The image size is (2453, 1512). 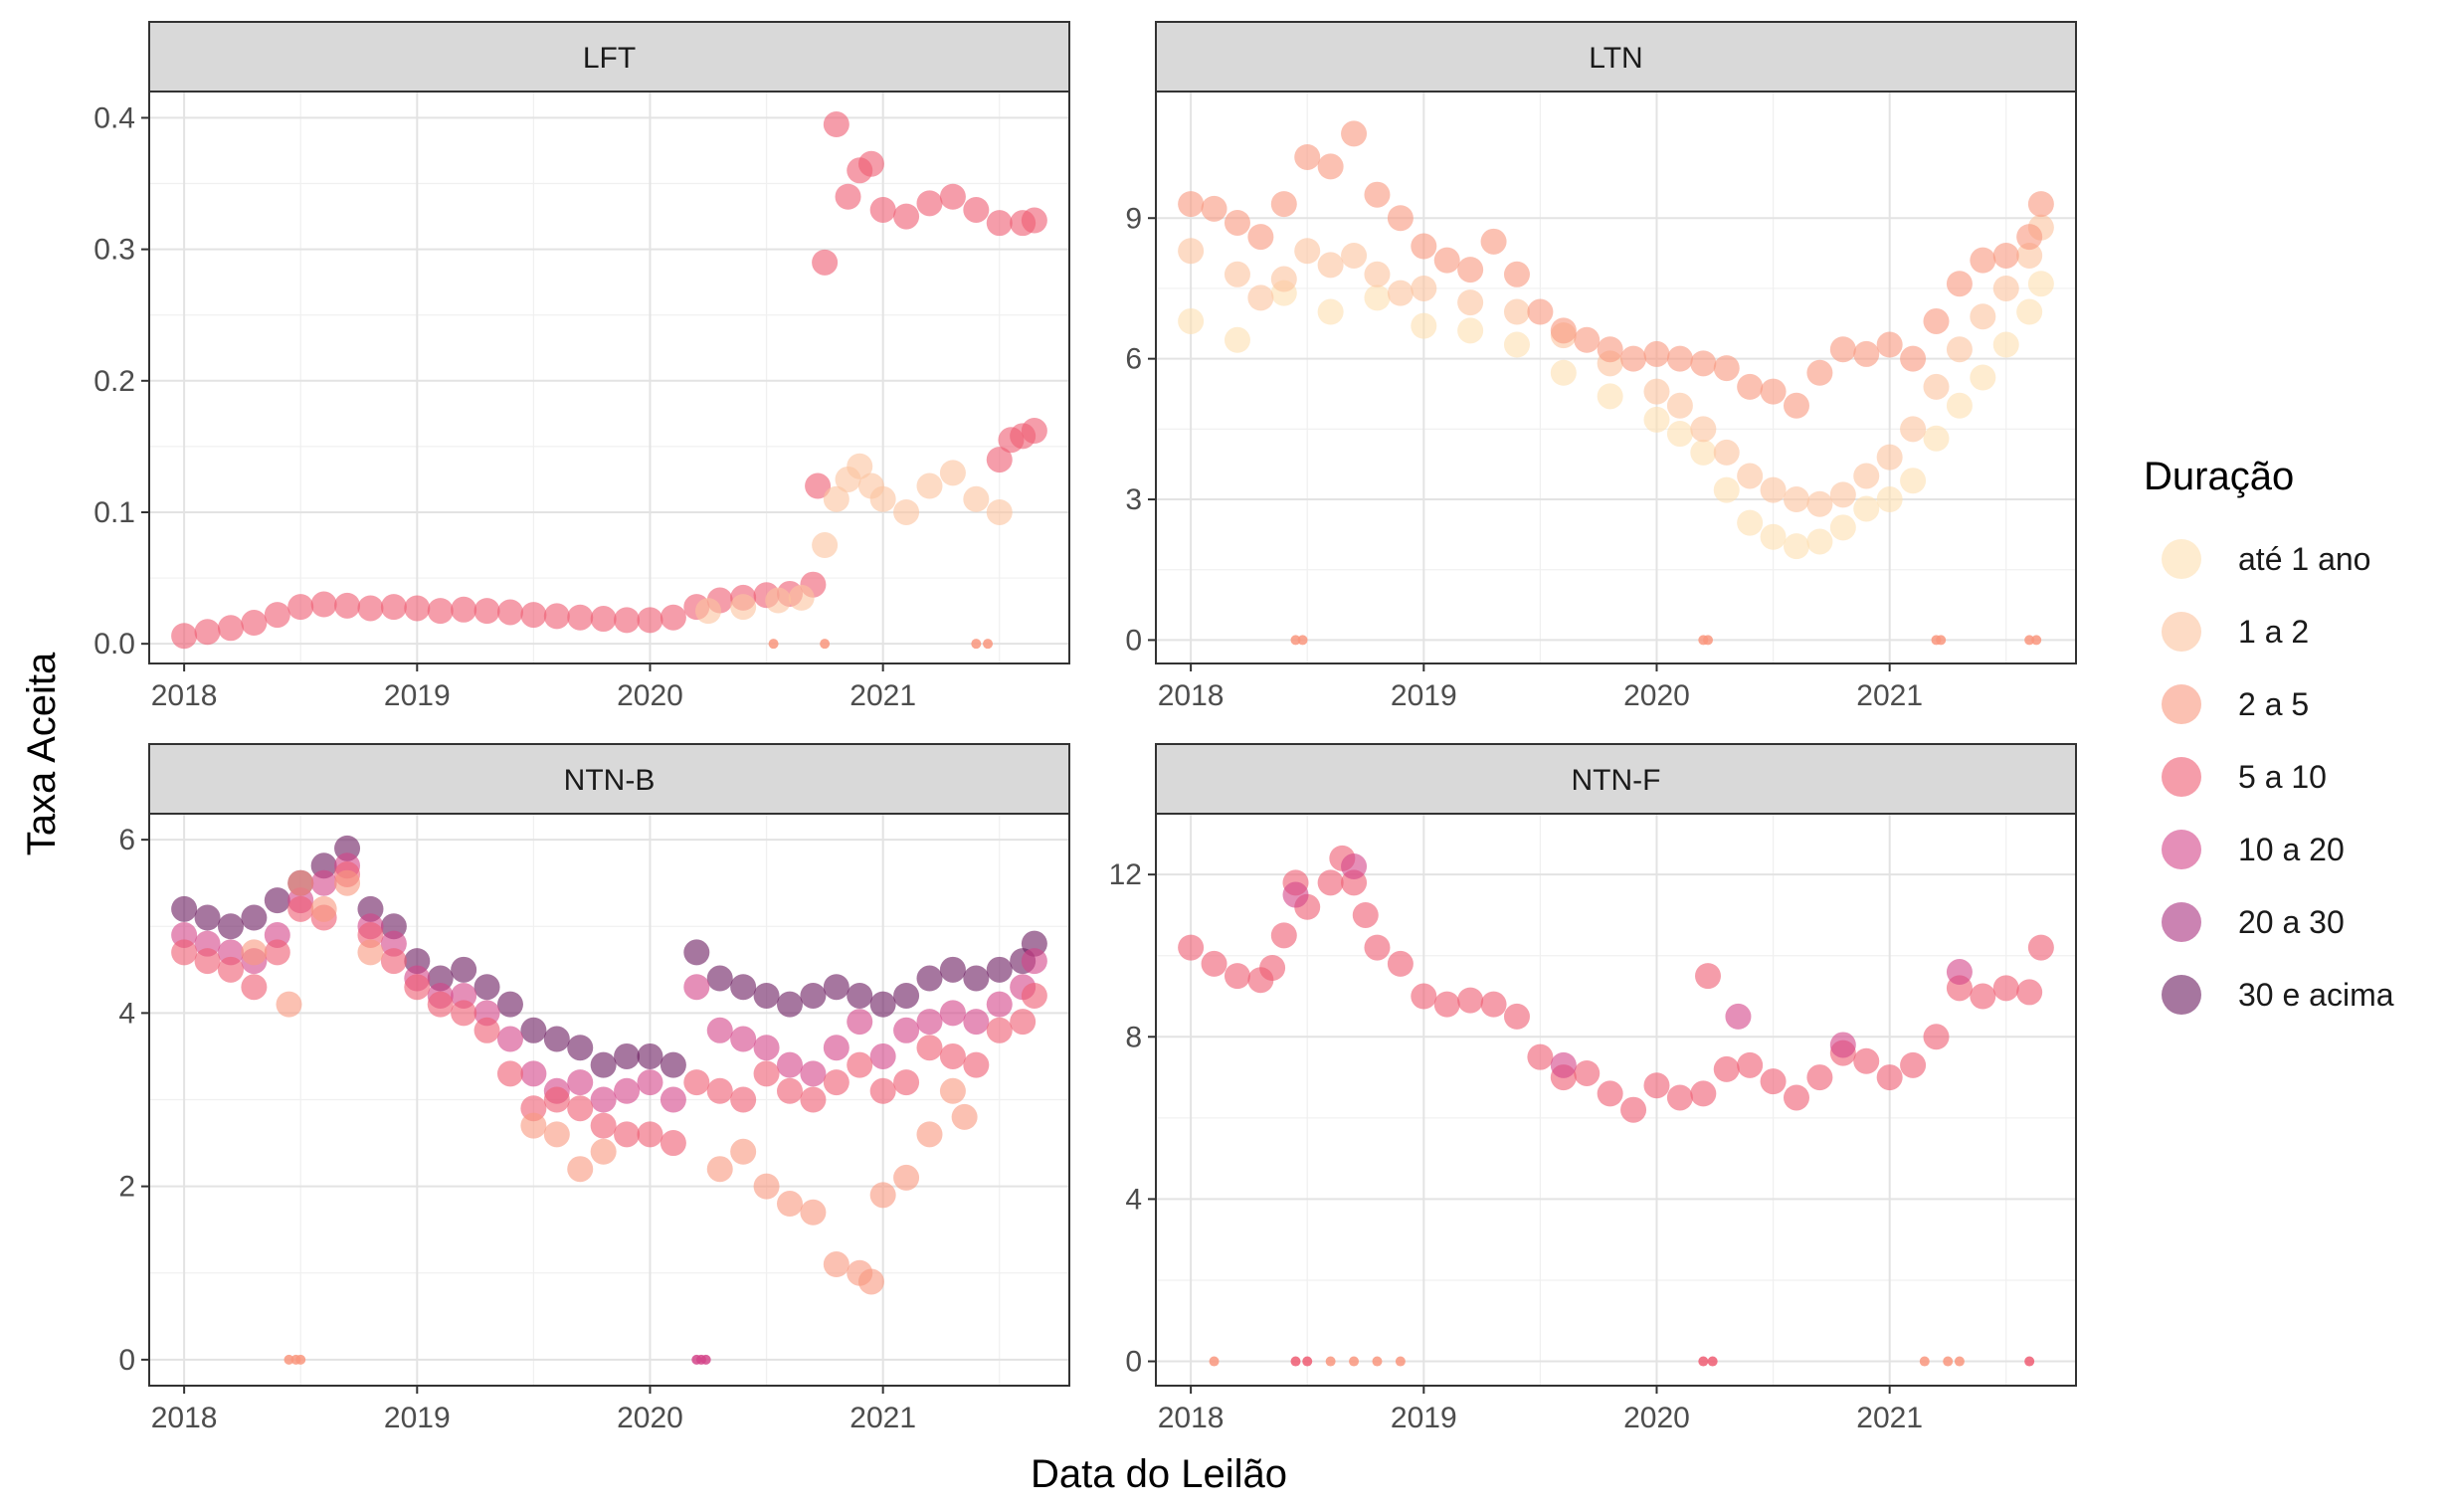 I want to click on y-tick-label: 0.0, so click(x=114, y=644).